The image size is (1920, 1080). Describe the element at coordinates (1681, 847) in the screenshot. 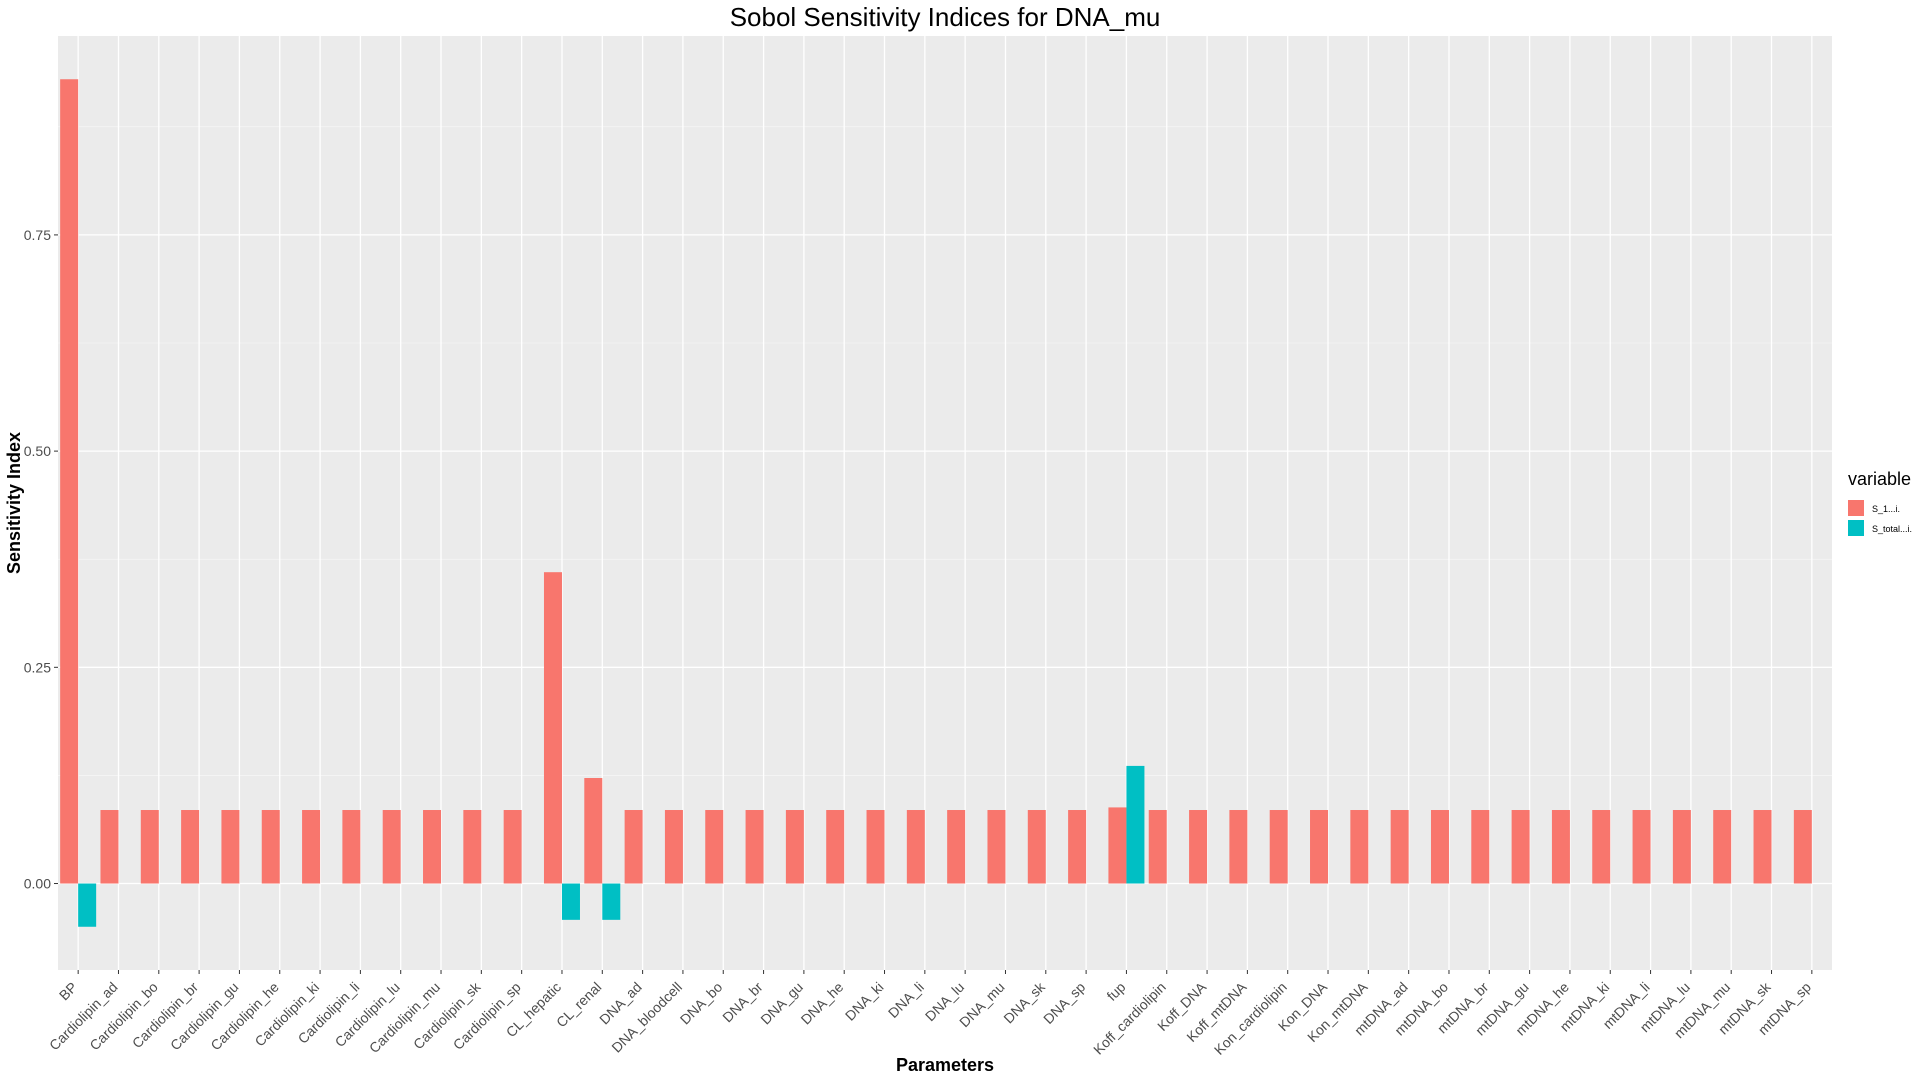

I see `bar-s1-mtdna_lu` at that location.